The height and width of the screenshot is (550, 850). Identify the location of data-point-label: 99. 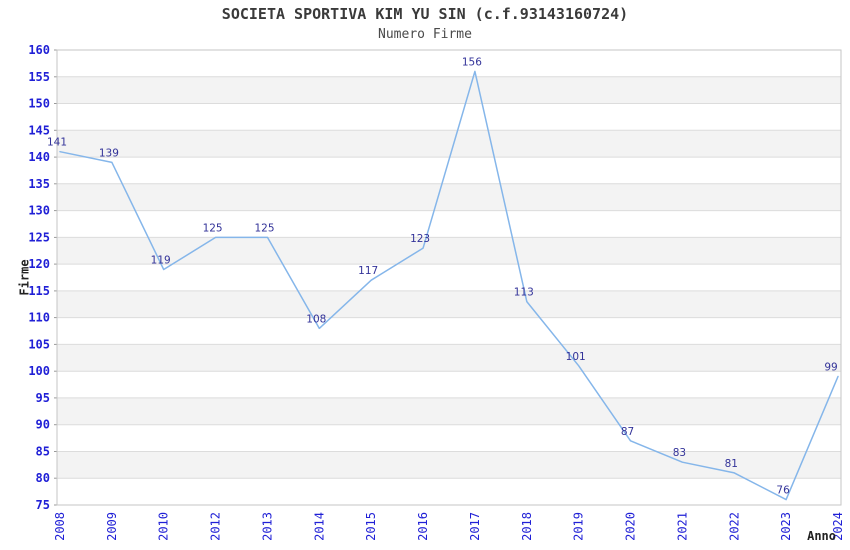
(830, 368).